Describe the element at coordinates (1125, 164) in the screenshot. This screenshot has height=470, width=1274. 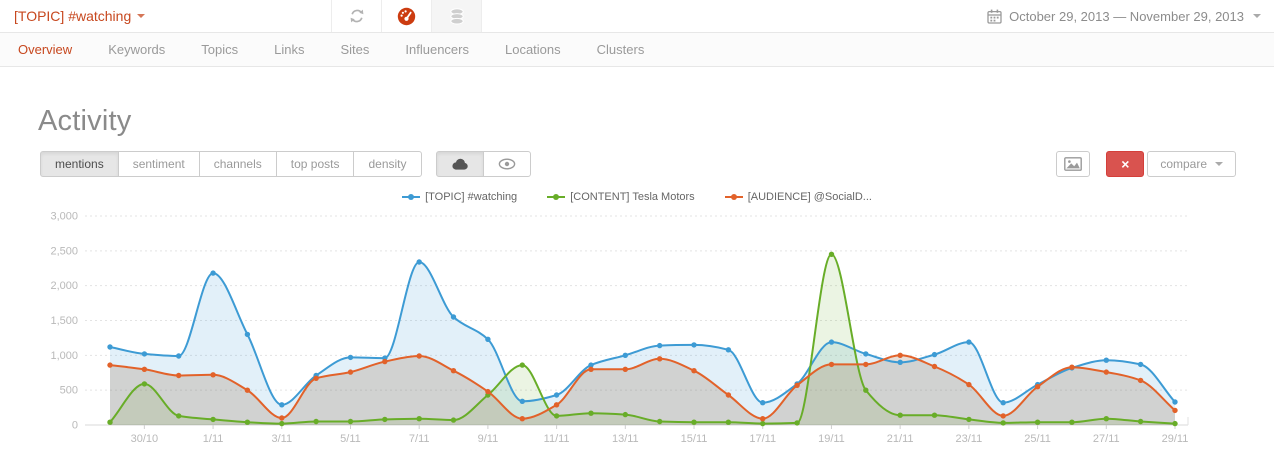
I see `remove-compare-button: ×` at that location.